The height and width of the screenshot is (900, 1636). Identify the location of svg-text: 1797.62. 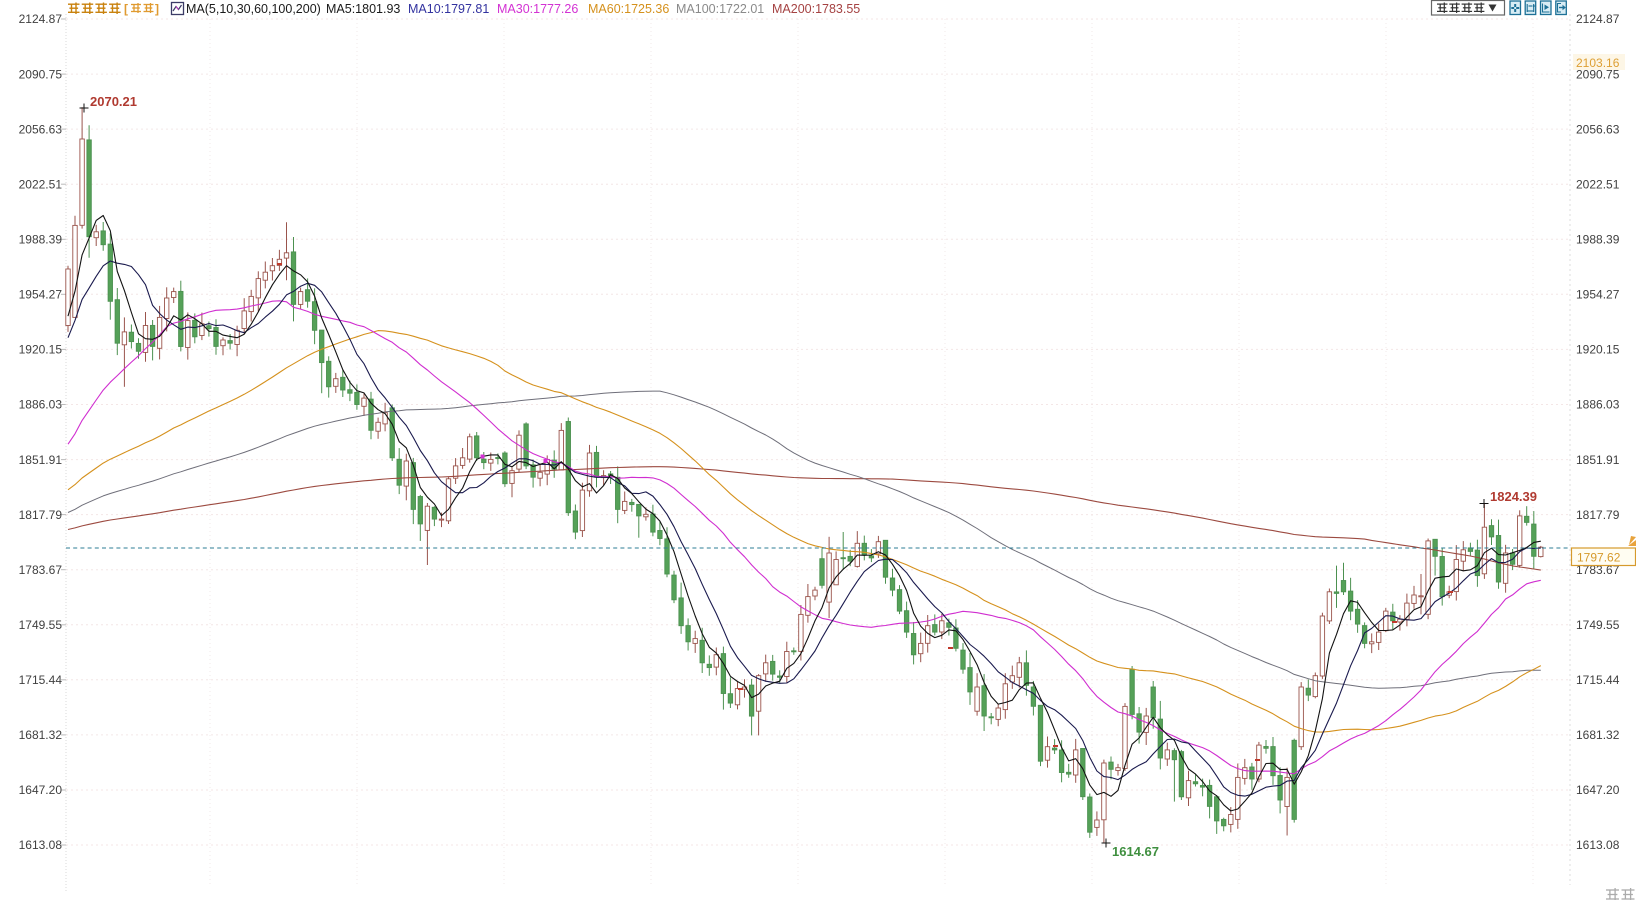
(1599, 558).